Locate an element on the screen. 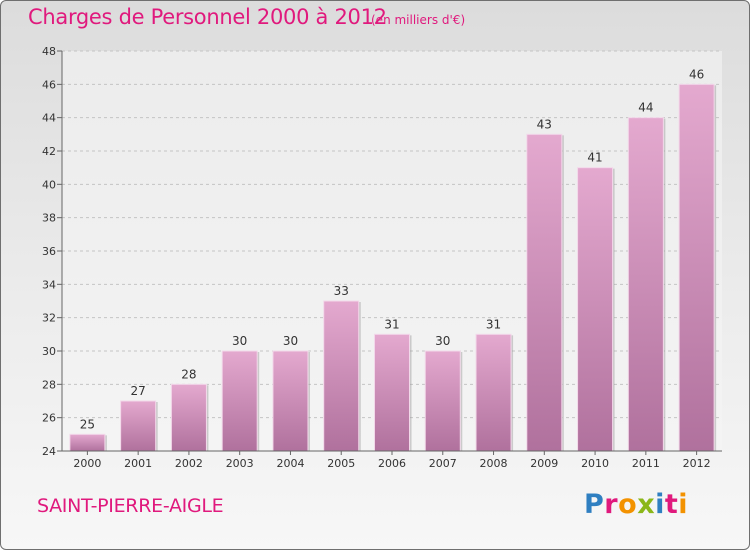  y-tick-label: 28 is located at coordinates (49, 384).